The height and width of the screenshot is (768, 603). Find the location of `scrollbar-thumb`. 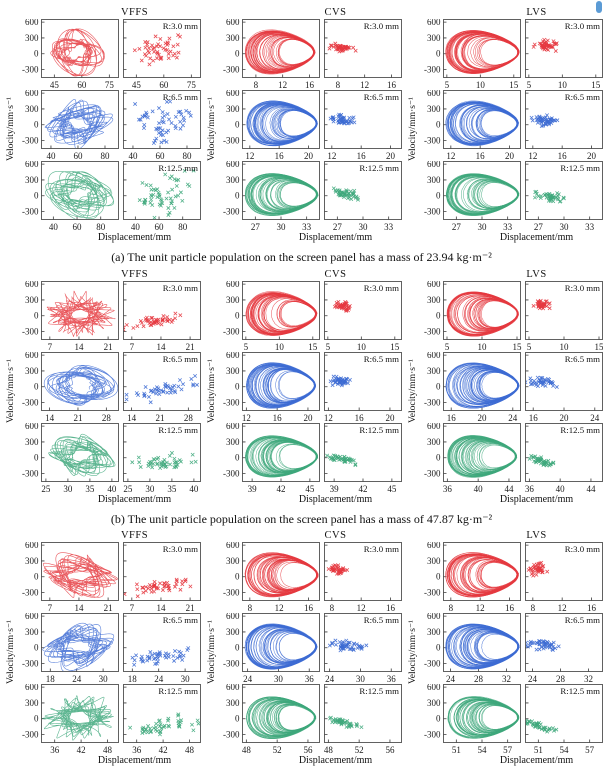

scrollbar-thumb is located at coordinates (599, 7).